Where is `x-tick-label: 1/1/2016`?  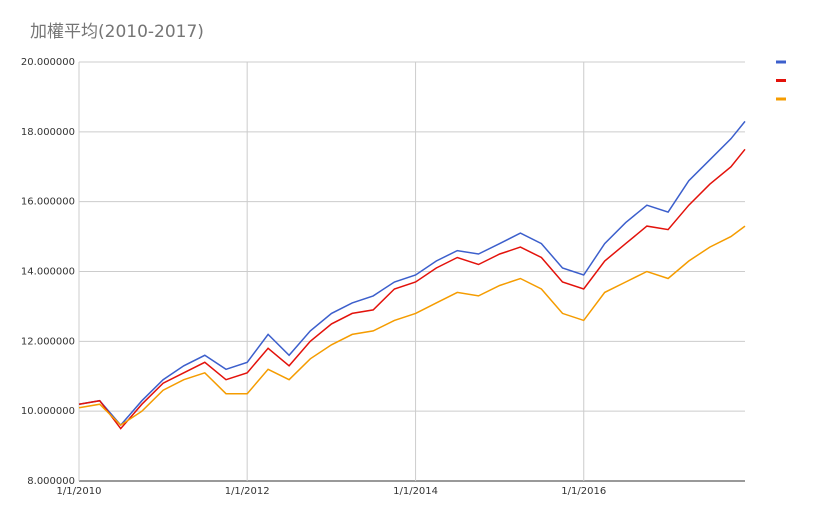
x-tick-label: 1/1/2016 is located at coordinates (583, 491).